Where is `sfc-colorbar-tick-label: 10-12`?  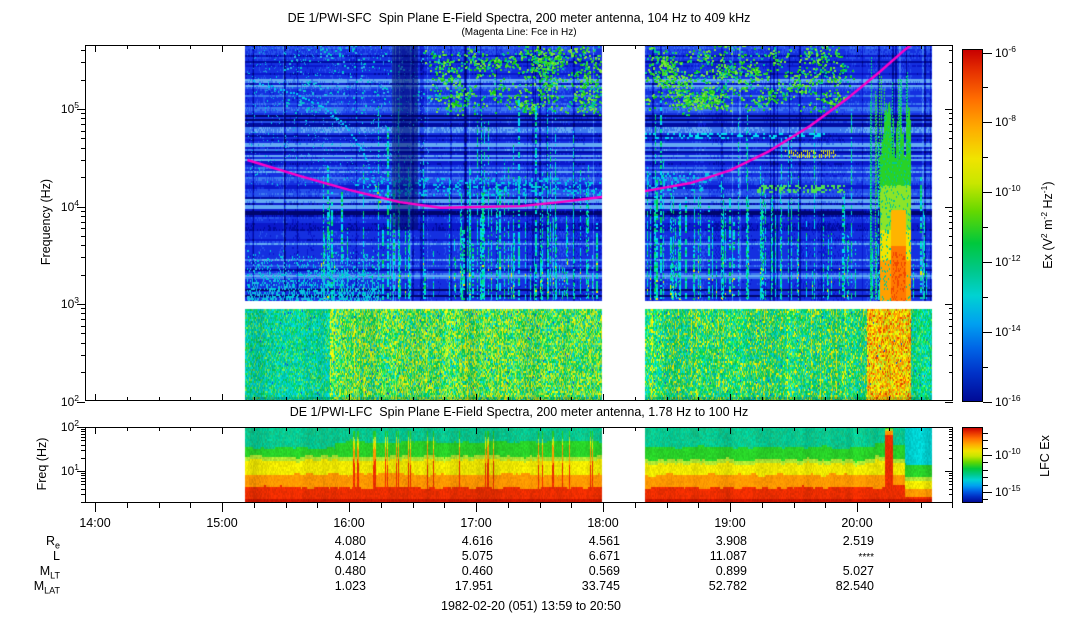 sfc-colorbar-tick-label: 10-12 is located at coordinates (1008, 261).